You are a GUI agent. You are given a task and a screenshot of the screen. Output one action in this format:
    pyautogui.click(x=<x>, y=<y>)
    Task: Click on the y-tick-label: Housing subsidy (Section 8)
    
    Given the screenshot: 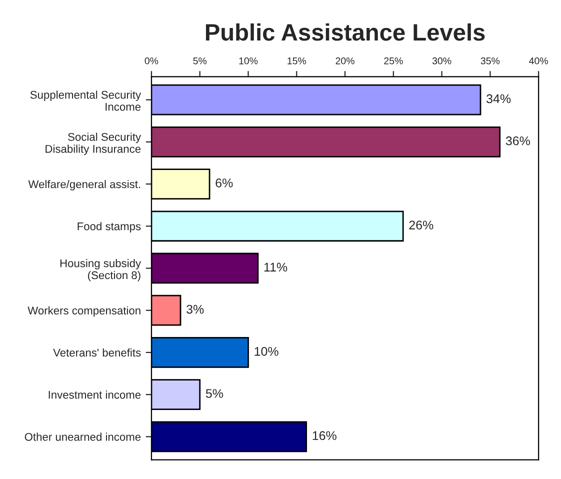 What is the action you would take?
    pyautogui.click(x=101, y=270)
    